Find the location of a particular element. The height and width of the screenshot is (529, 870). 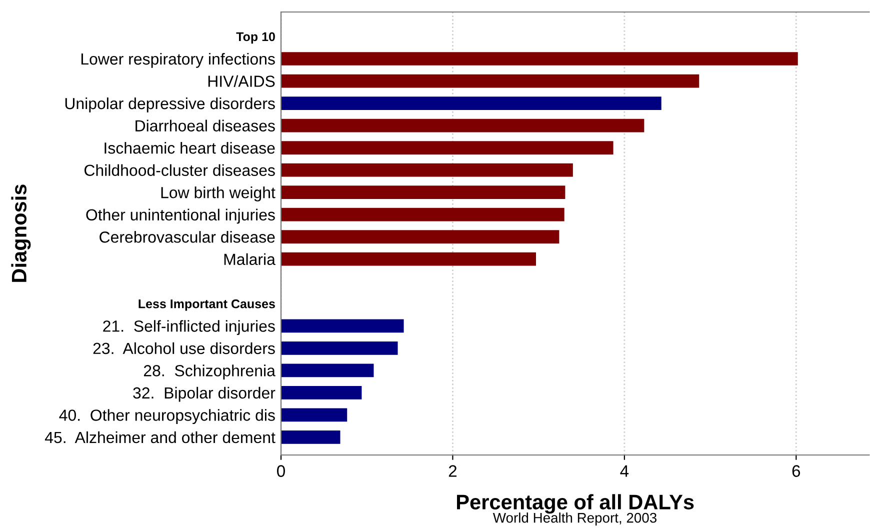

y-tick-label: Cerebrovascular disease is located at coordinates (187, 237).